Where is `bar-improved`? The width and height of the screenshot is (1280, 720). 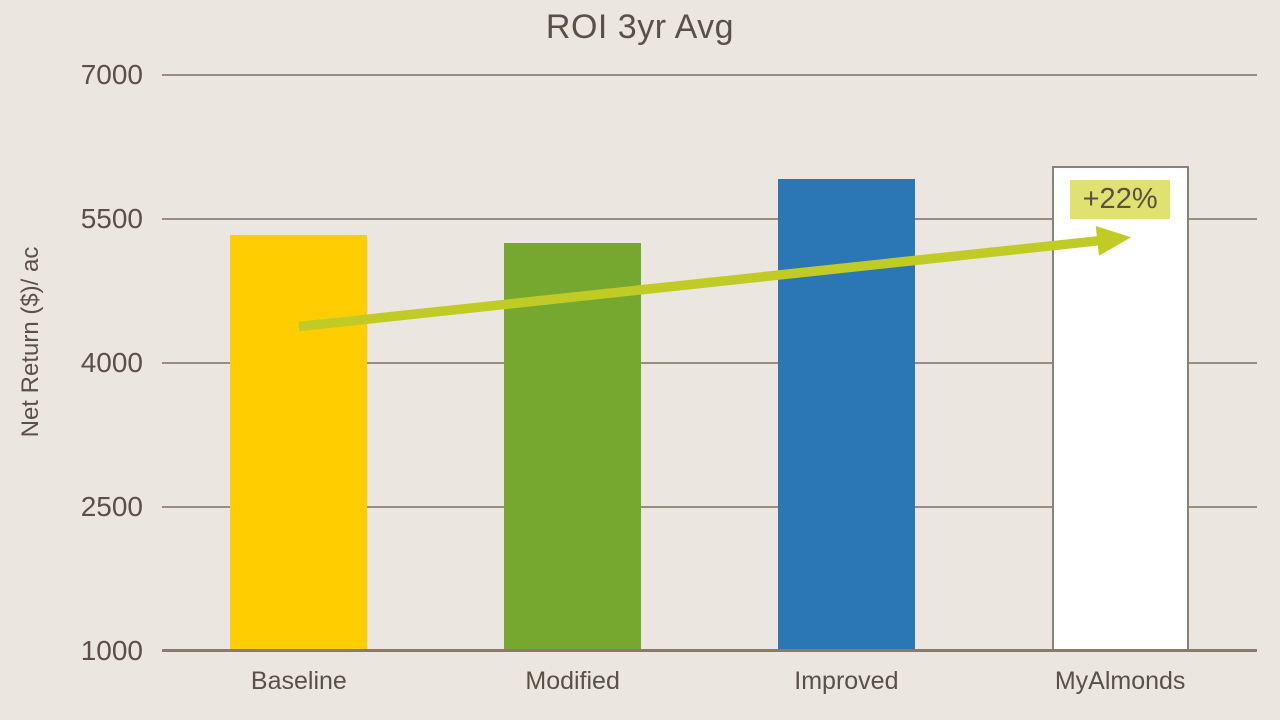 bar-improved is located at coordinates (846, 414).